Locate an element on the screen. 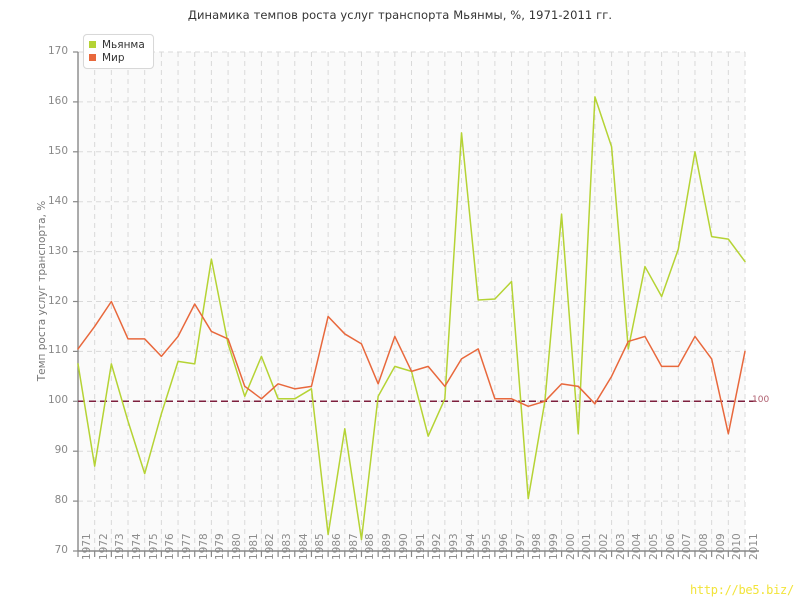 Image resolution: width=800 pixels, height=600 pixels. x-tick-label: 1988 is located at coordinates (370, 546).